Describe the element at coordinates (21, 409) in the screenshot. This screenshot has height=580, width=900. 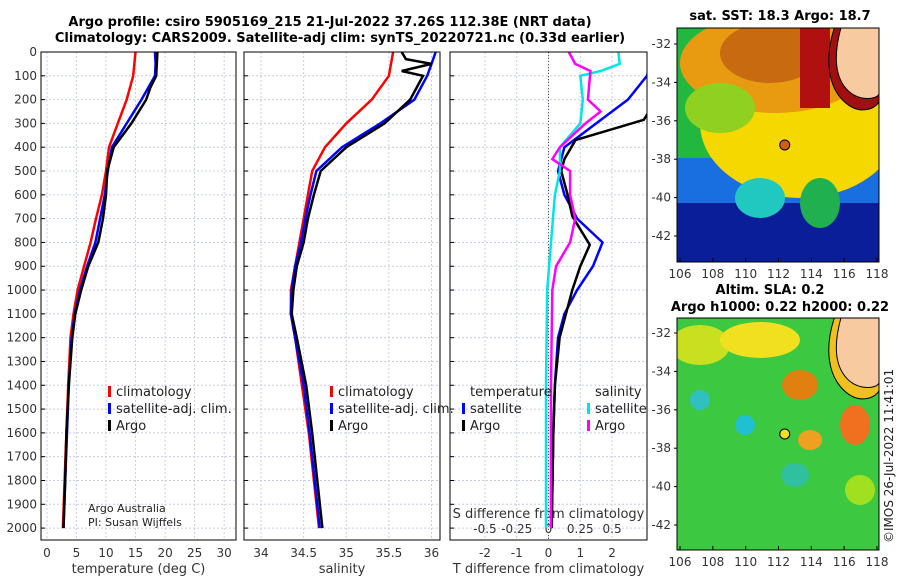
I see `y-tick-label: 1500` at that location.